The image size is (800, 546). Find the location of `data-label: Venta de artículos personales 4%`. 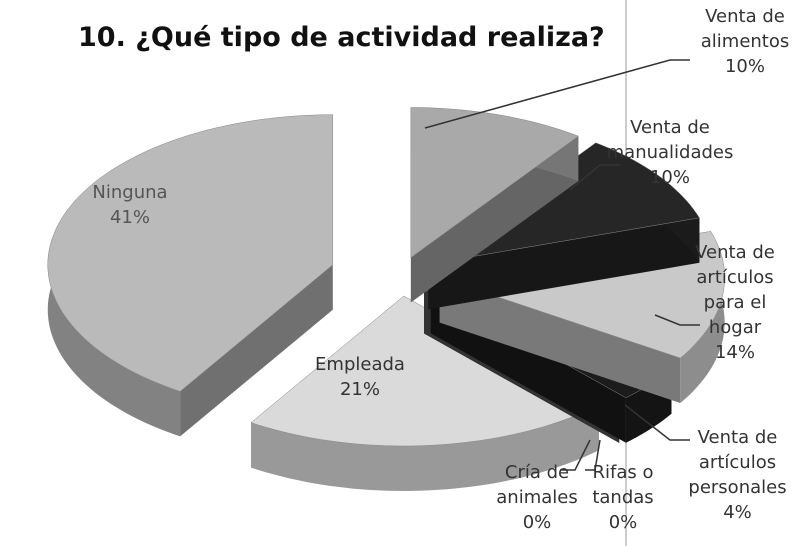

data-label: Venta de artículos personales 4% is located at coordinates (737, 475).